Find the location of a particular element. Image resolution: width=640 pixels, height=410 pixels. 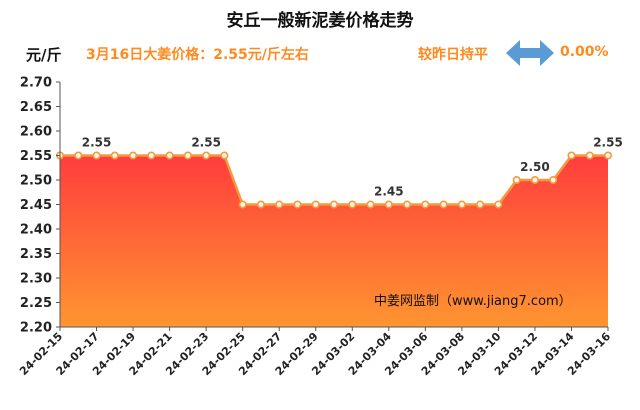

y-tick-label: 2.55 is located at coordinates (36, 156).